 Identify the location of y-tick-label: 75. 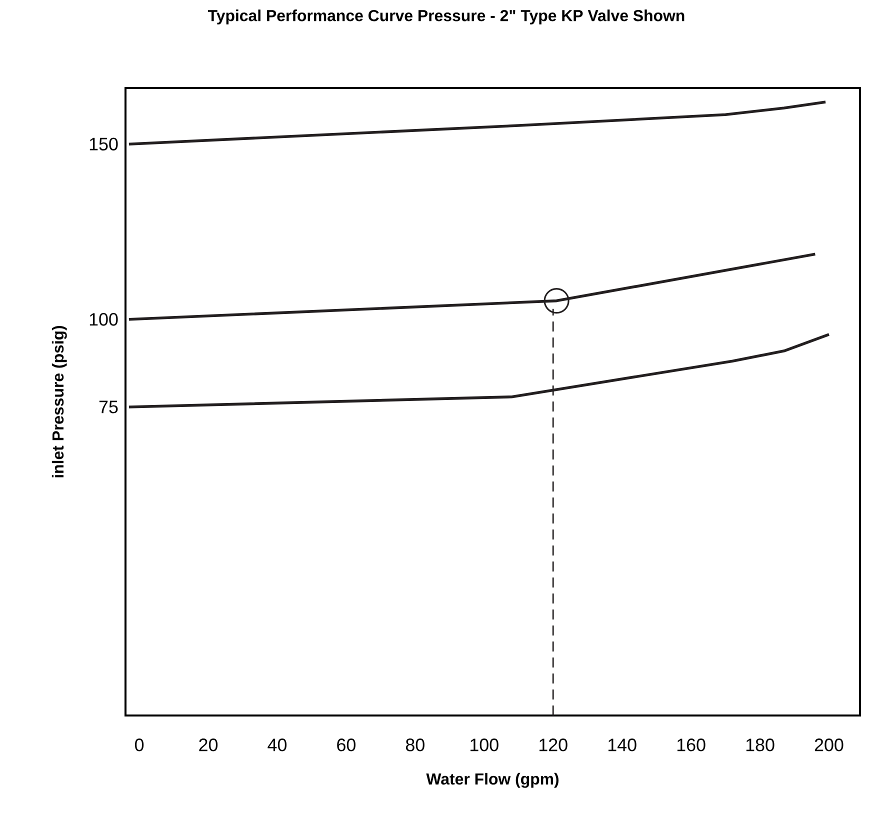
(108, 407).